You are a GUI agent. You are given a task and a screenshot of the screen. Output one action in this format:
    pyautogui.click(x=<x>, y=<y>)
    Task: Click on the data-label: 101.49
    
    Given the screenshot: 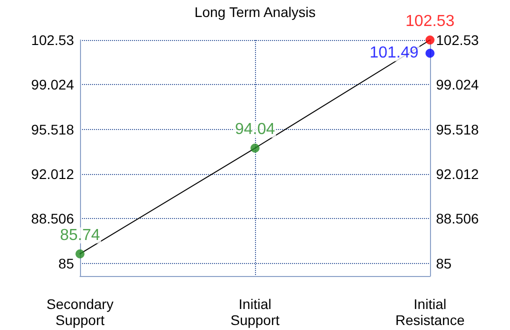 What is the action you would take?
    pyautogui.click(x=394, y=53)
    